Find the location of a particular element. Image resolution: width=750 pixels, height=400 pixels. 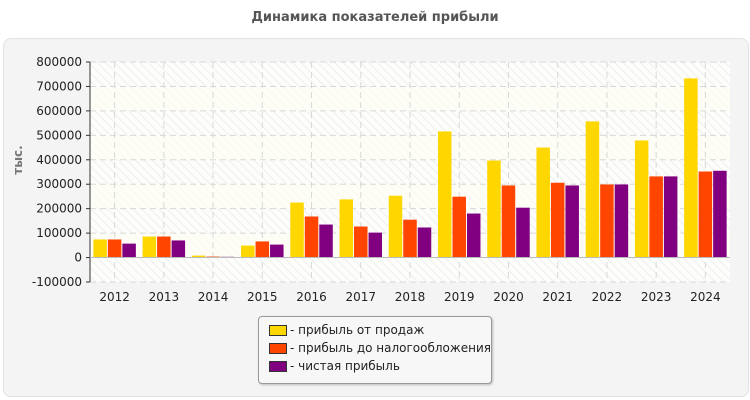

legend-item: - прибыль до налогообложения is located at coordinates (380, 348).